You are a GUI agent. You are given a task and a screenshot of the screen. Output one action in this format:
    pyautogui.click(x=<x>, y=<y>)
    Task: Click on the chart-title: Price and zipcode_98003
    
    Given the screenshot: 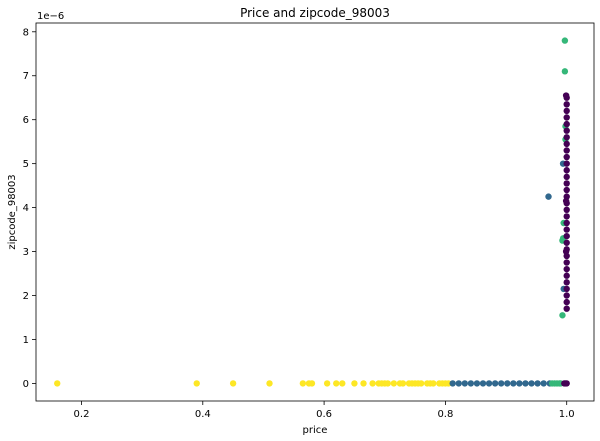 What is the action you would take?
    pyautogui.click(x=315, y=13)
    